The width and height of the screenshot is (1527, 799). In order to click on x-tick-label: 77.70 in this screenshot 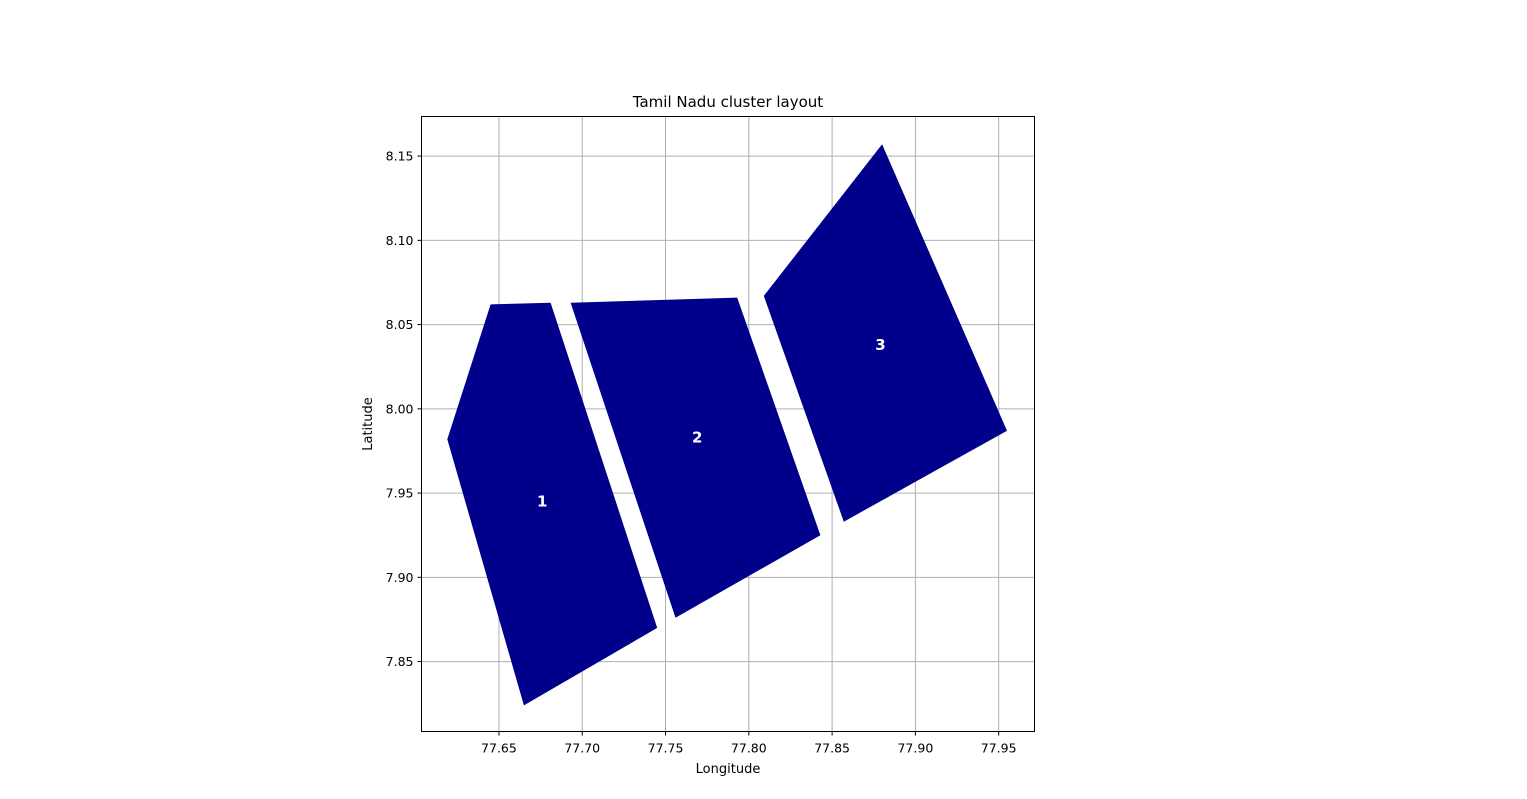, I will do `click(582, 748)`.